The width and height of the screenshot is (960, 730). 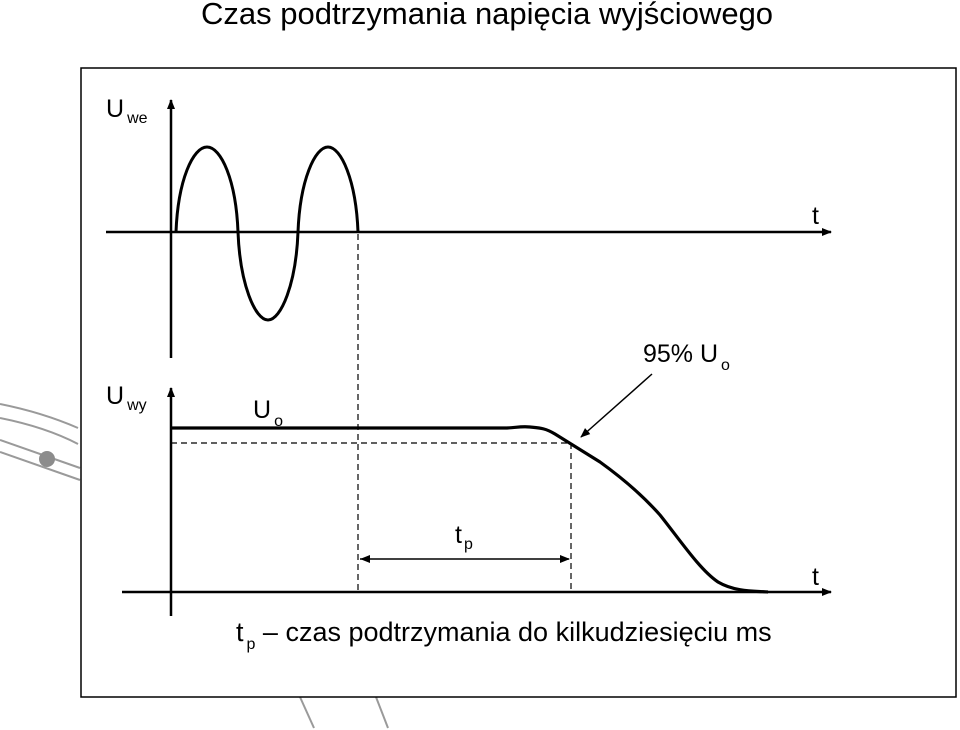 What do you see at coordinates (47, 459) in the screenshot?
I see `decor-dot` at bounding box center [47, 459].